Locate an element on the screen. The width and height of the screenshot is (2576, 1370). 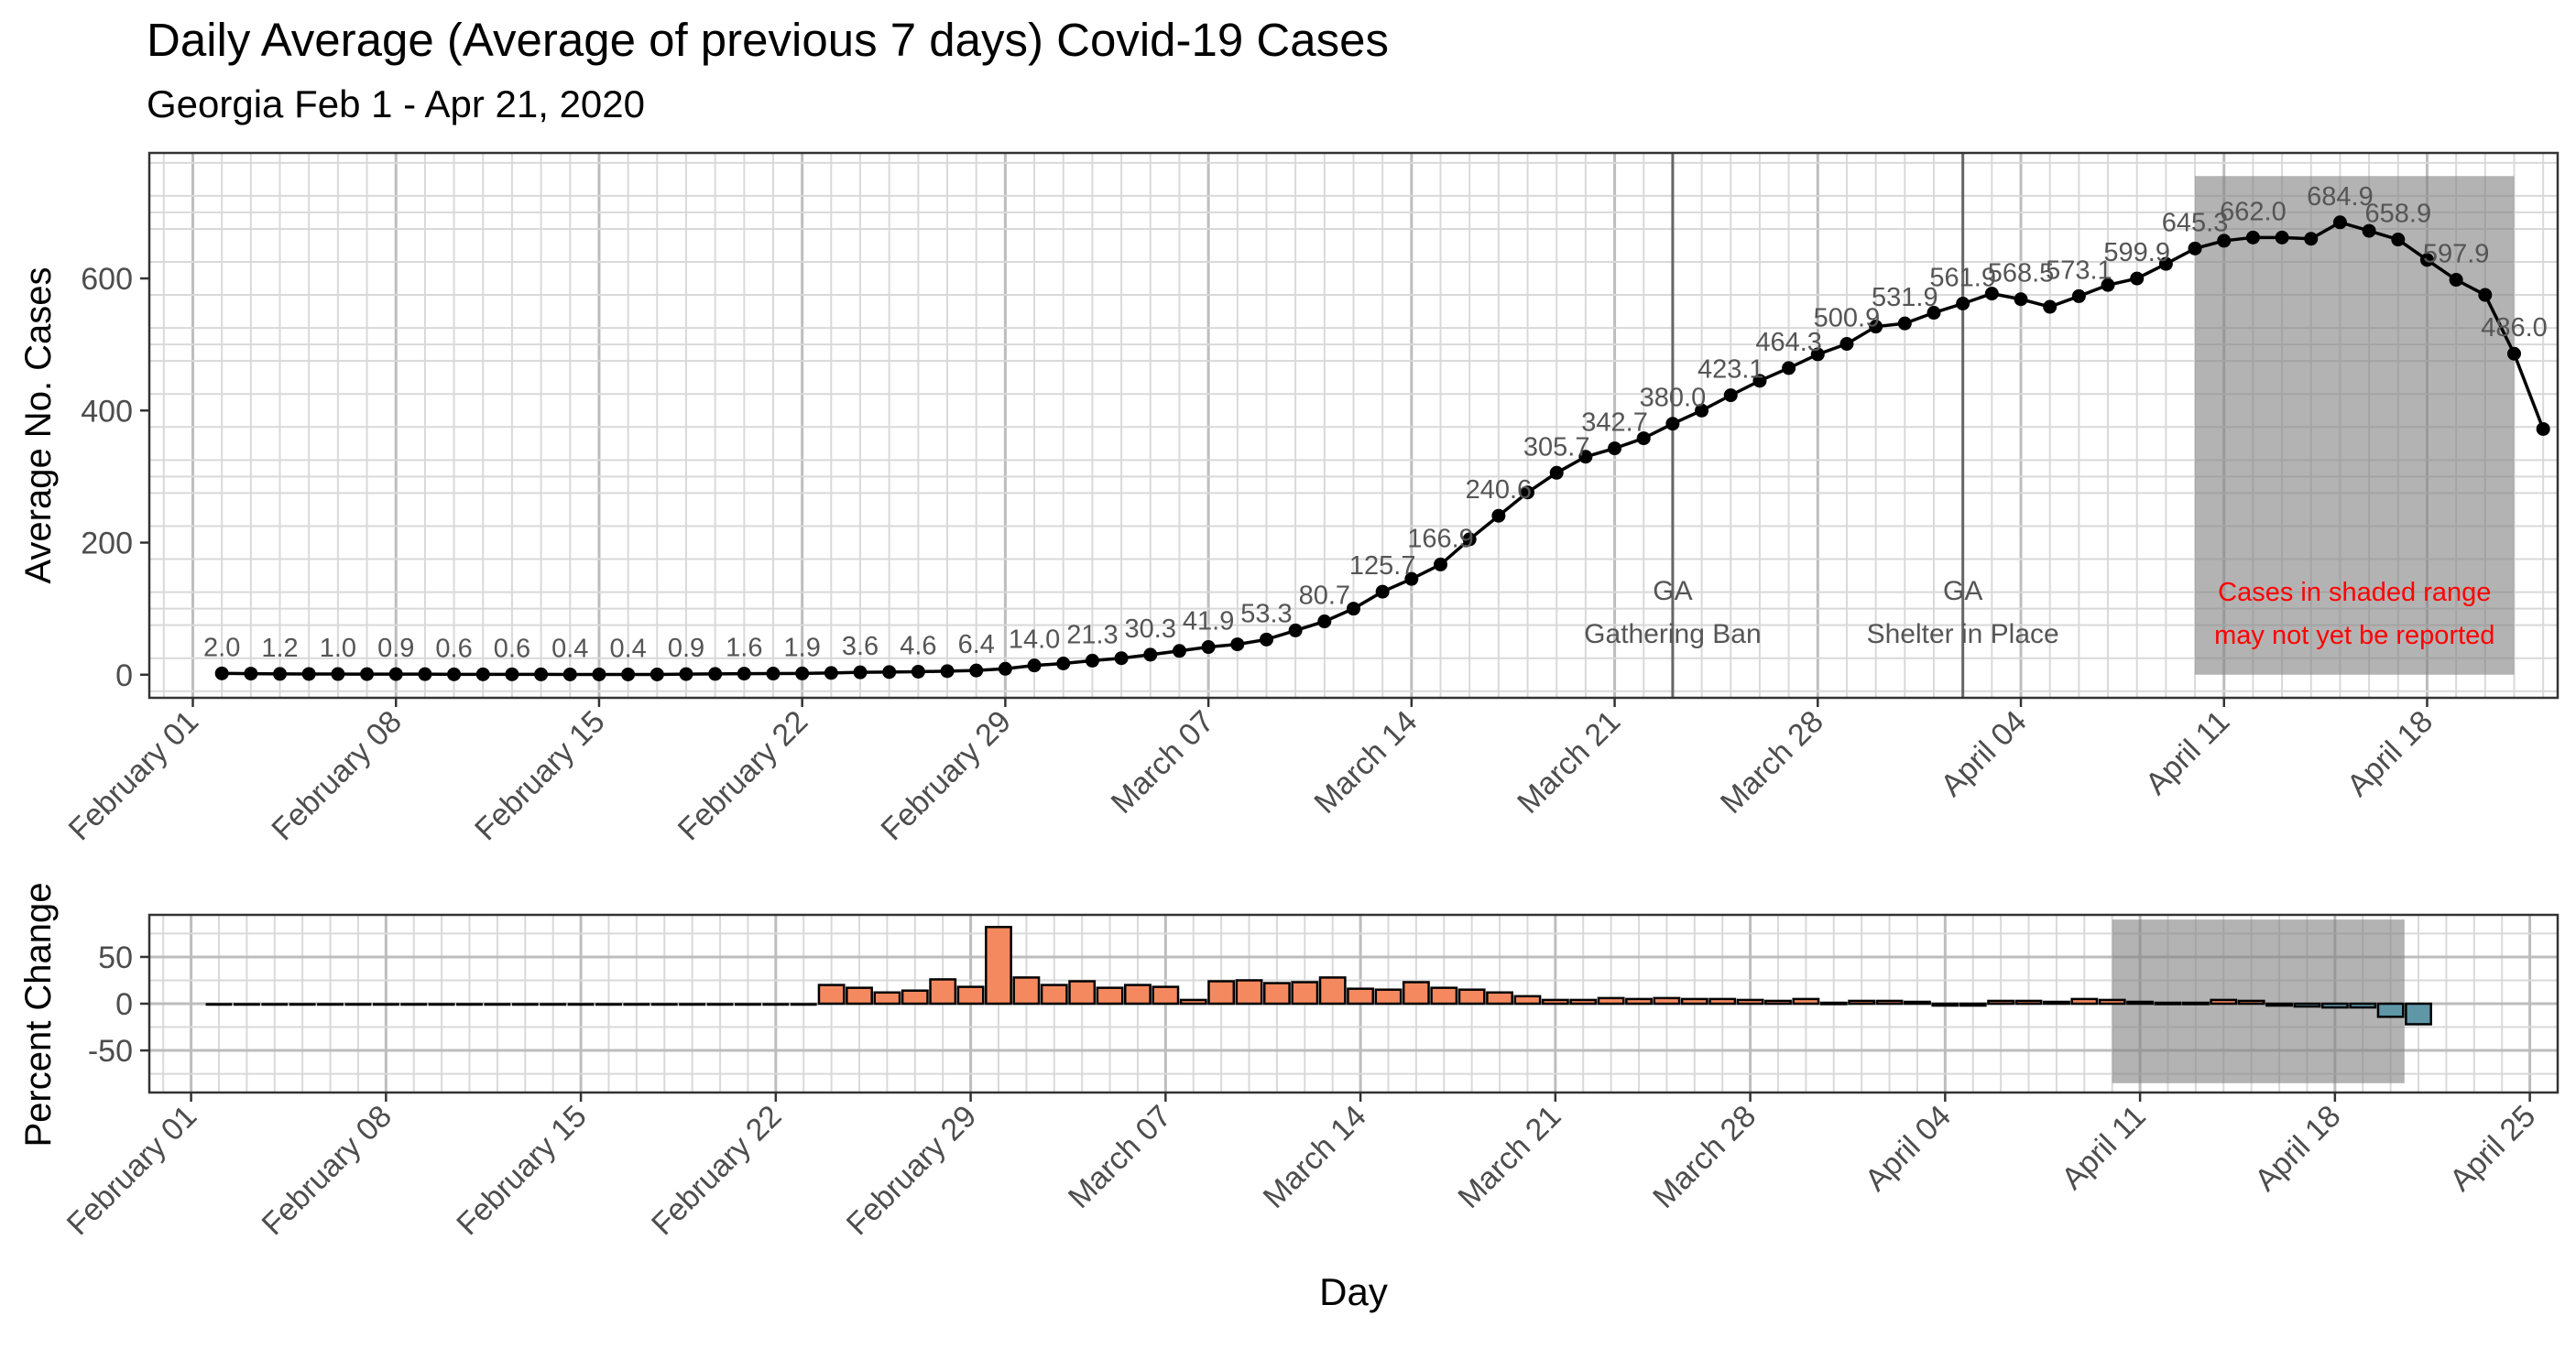
x-axis-title: Day is located at coordinates (1354, 1291).